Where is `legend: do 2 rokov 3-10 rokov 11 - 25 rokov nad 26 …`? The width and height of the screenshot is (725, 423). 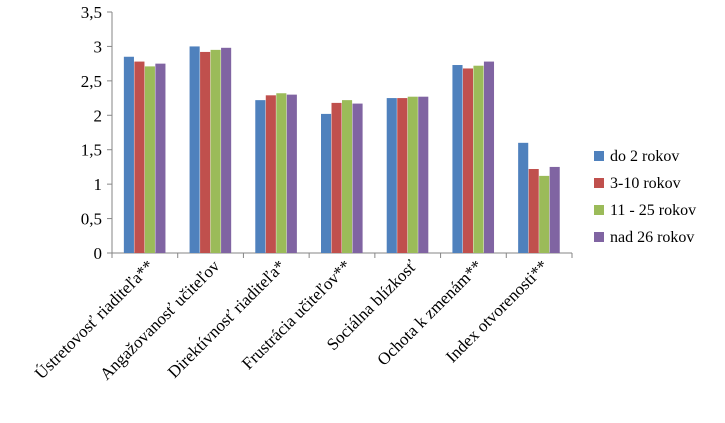
legend: do 2 rokov 3-10 rokov 11 - 25 rokov nad 26 … is located at coordinates (645, 197).